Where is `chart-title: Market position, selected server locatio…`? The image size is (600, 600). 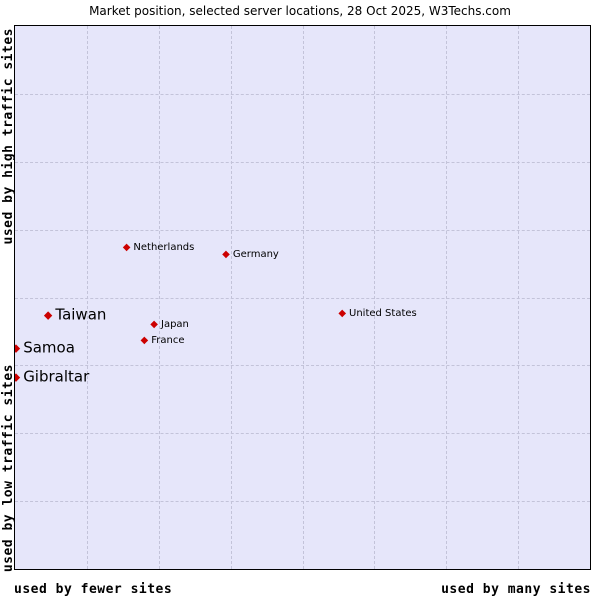 chart-title: Market position, selected server locatio… is located at coordinates (300, 11).